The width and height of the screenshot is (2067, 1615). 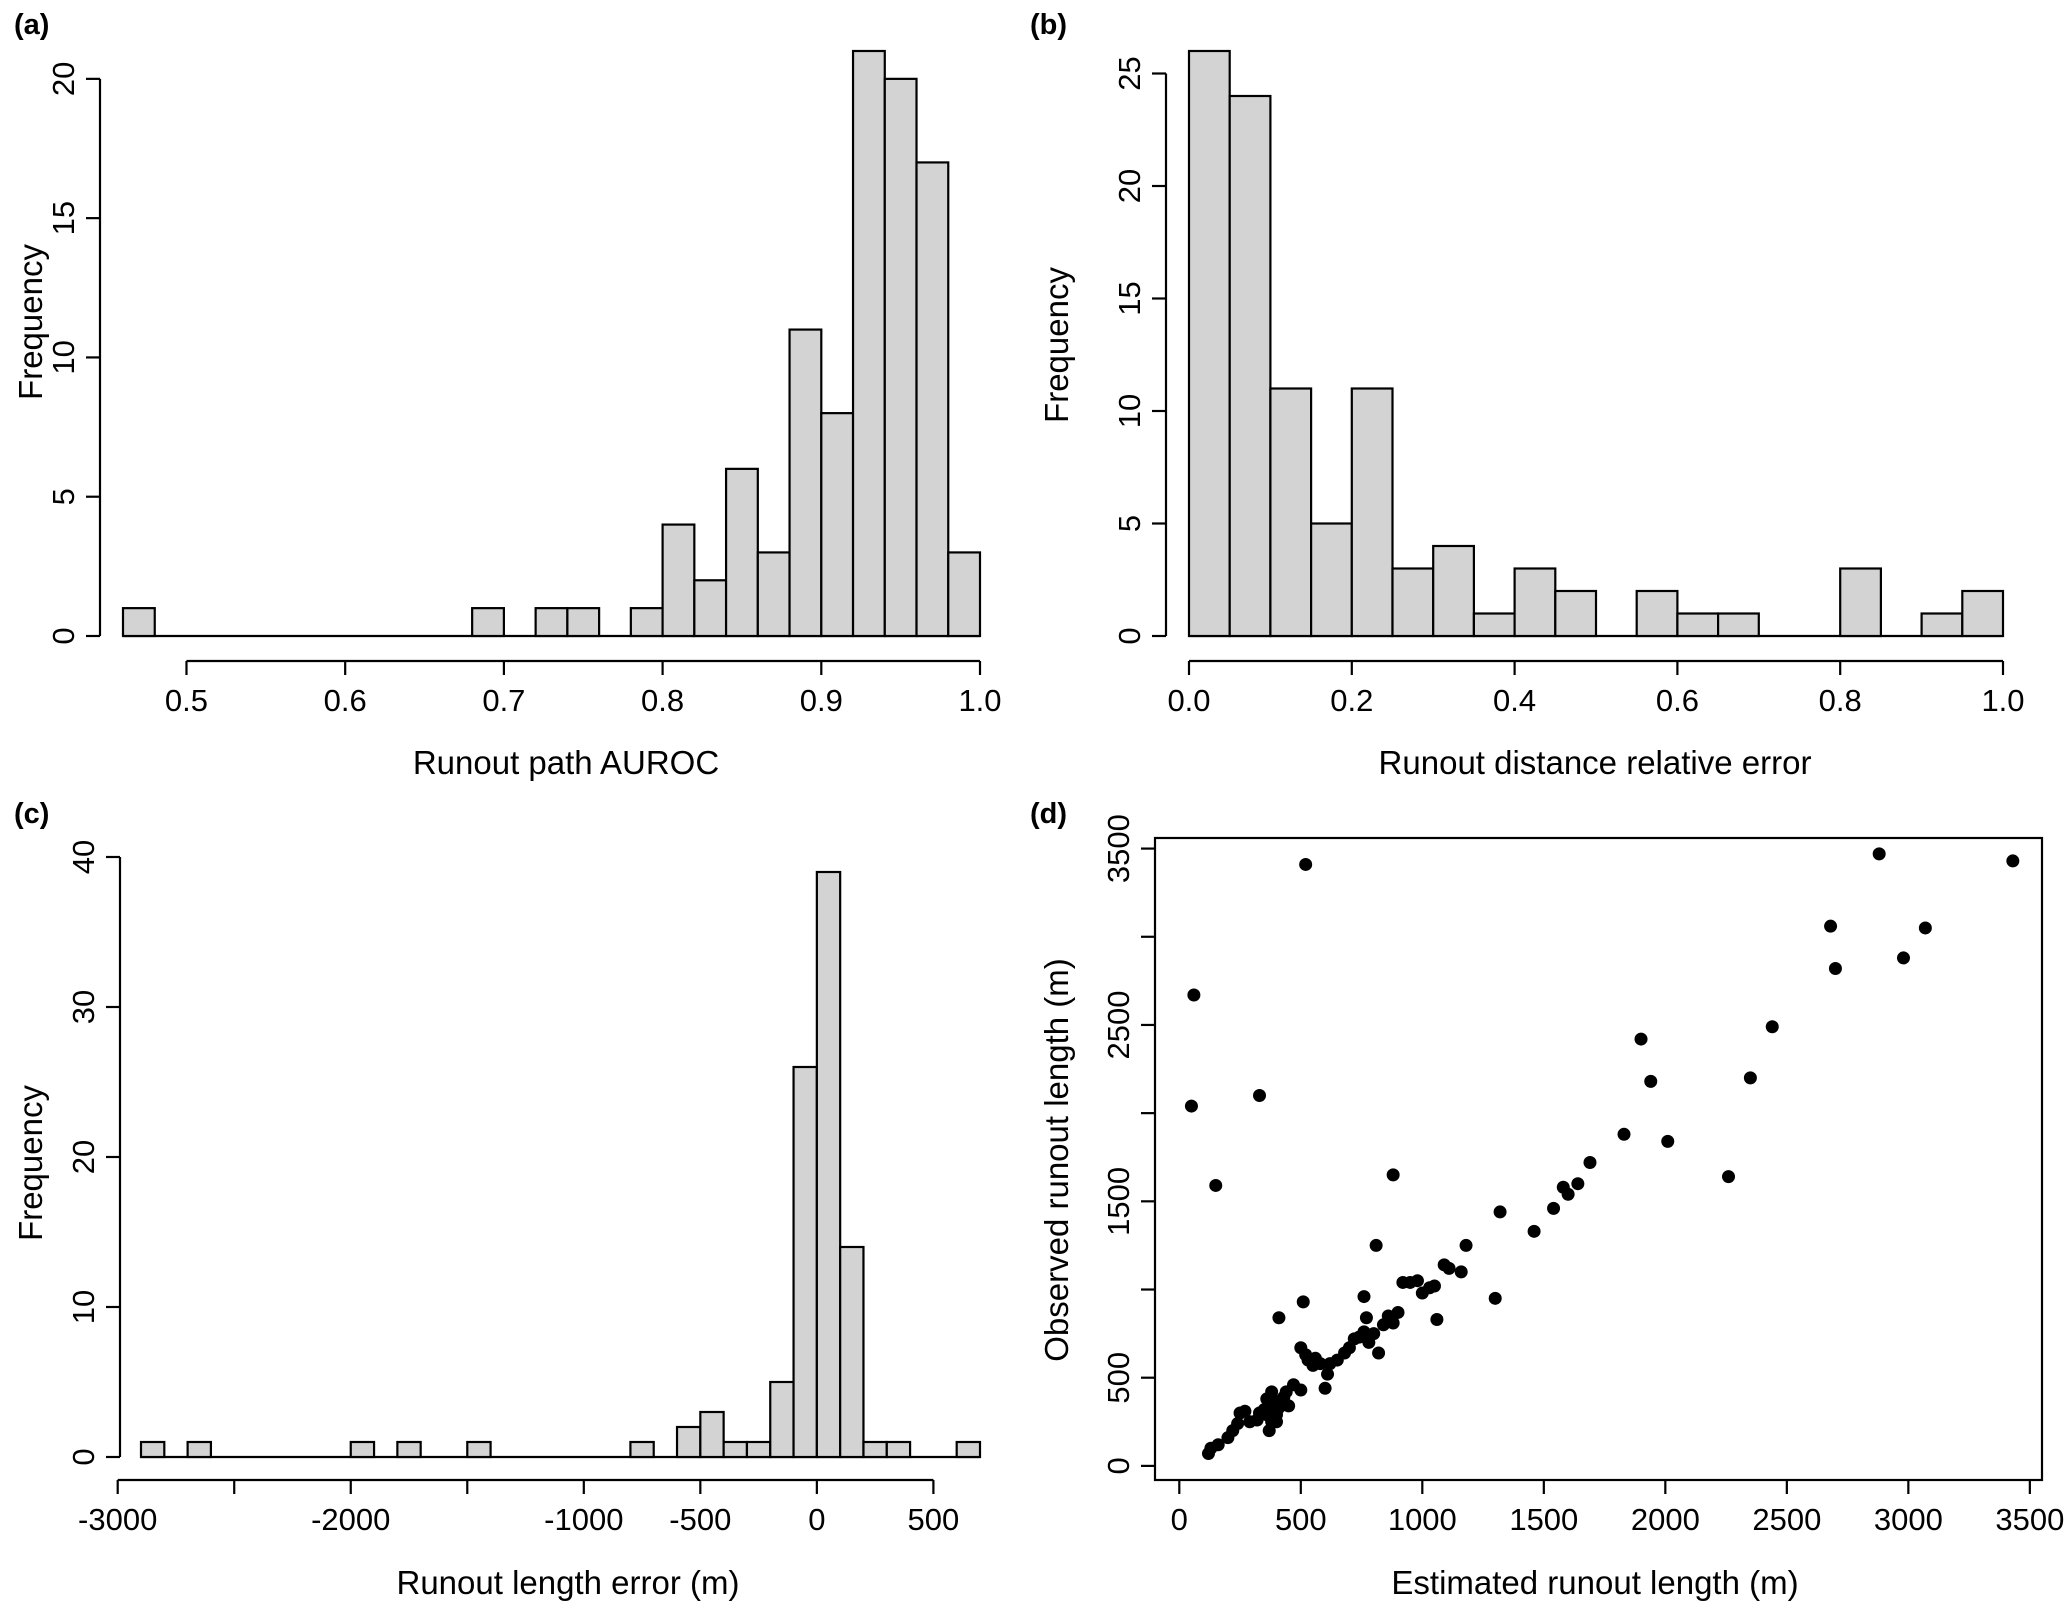 I want to click on panel-d-x-tick-label: 1000, so click(x=1422, y=1519).